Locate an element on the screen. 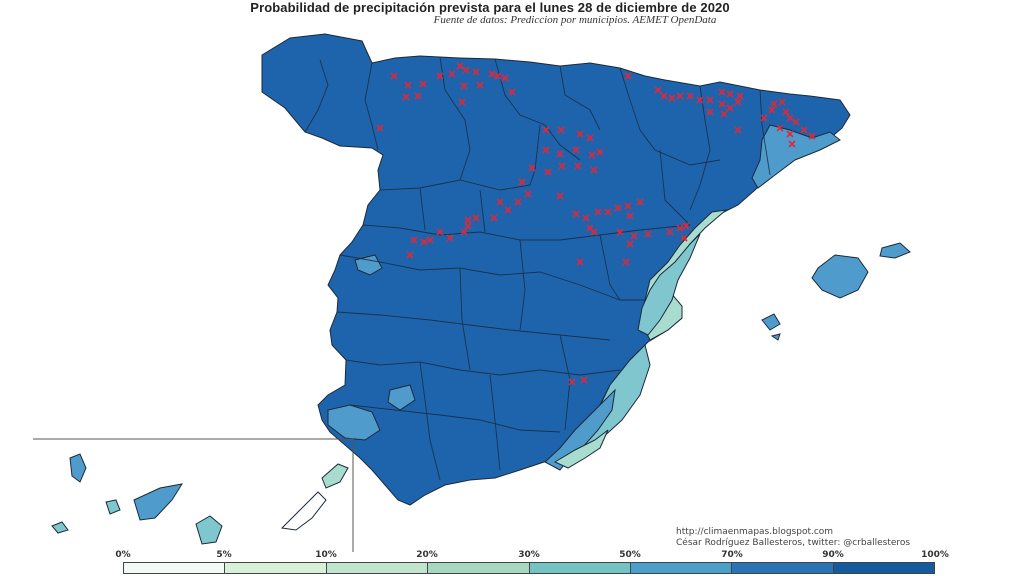  la-gomera is located at coordinates (113, 507).